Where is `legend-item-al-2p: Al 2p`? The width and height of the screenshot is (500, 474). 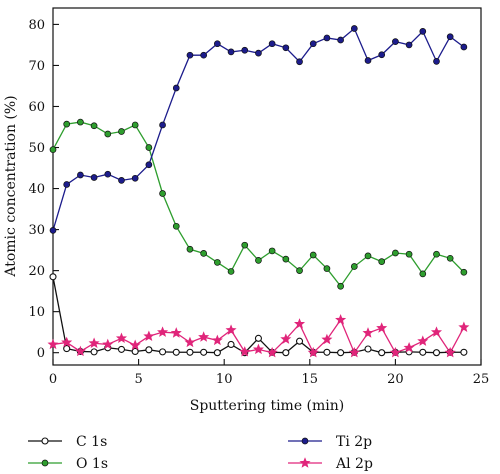 legend-item-al-2p: Al 2p is located at coordinates (330, 464).